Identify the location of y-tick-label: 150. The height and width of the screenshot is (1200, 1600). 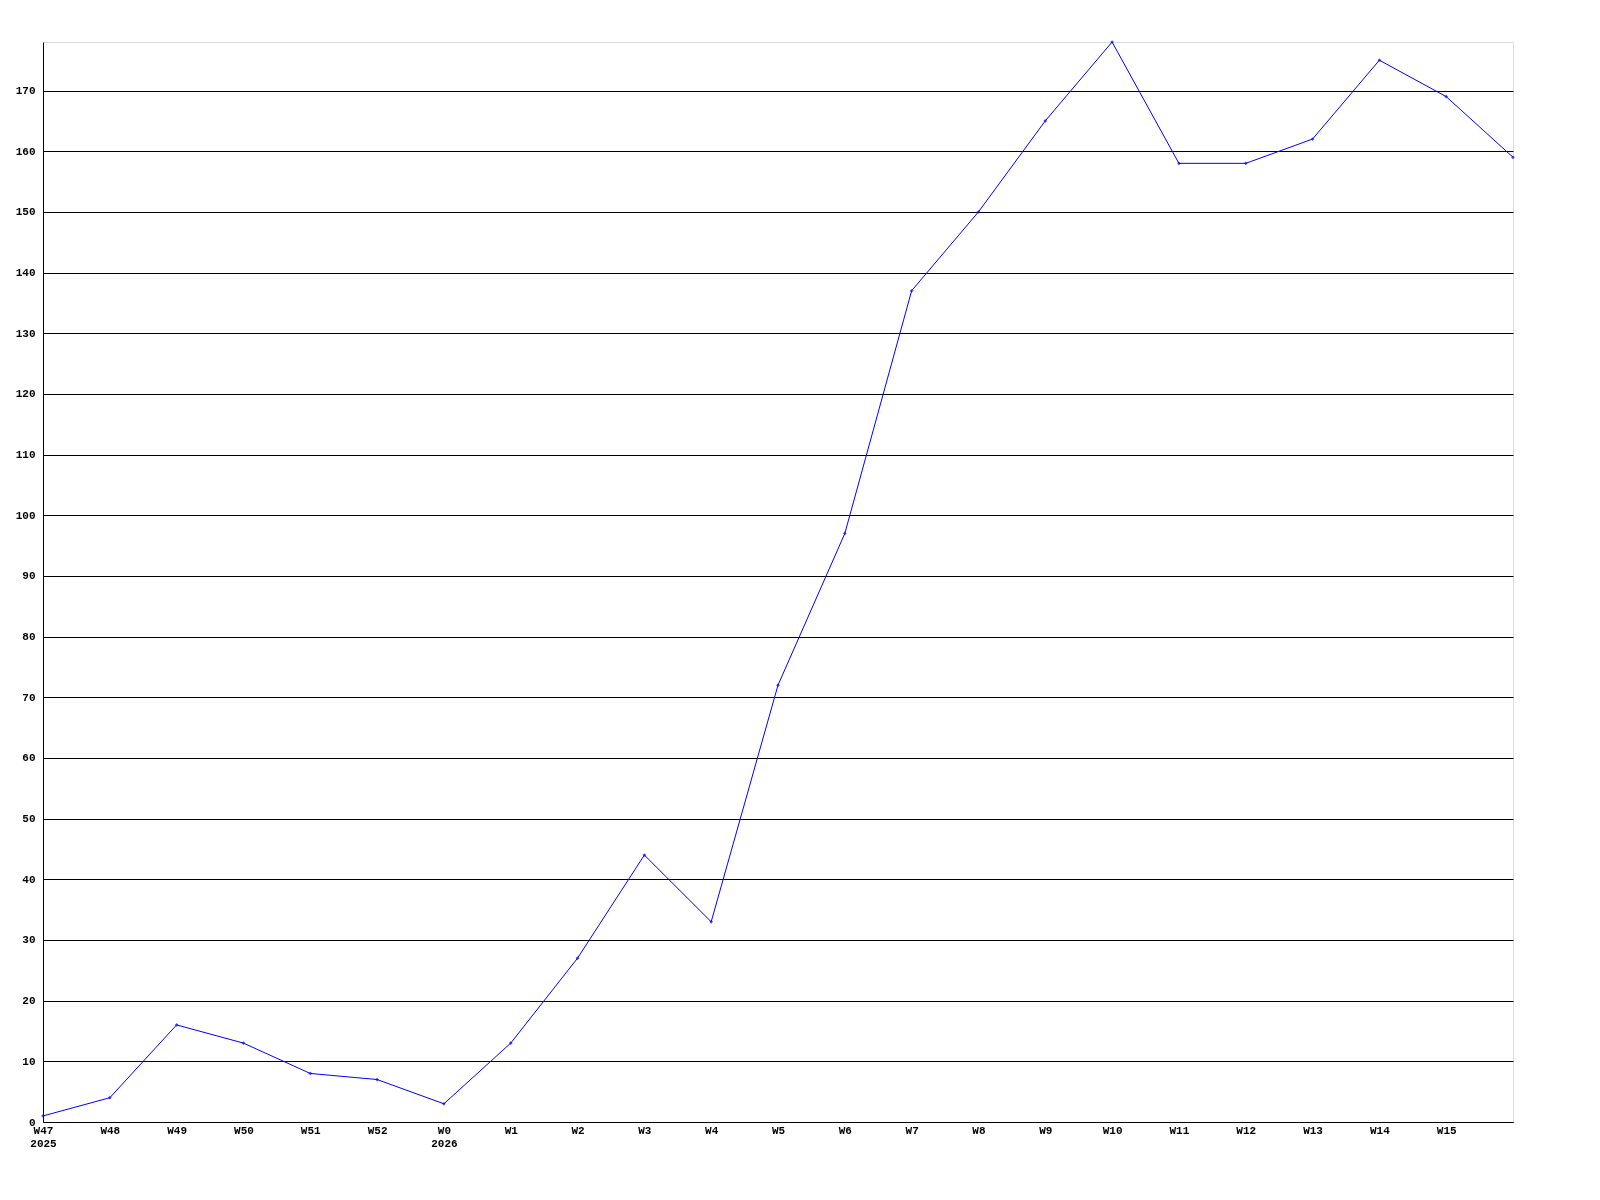
(25, 212).